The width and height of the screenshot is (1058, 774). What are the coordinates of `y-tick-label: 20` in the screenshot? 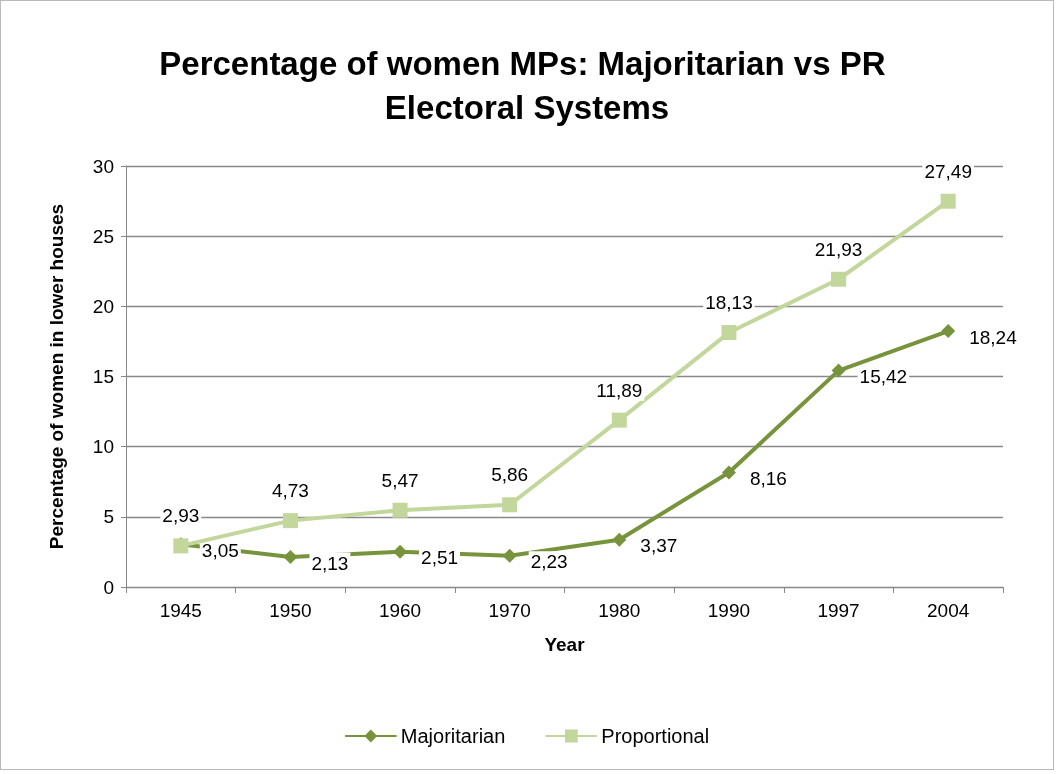 It's located at (103, 306).